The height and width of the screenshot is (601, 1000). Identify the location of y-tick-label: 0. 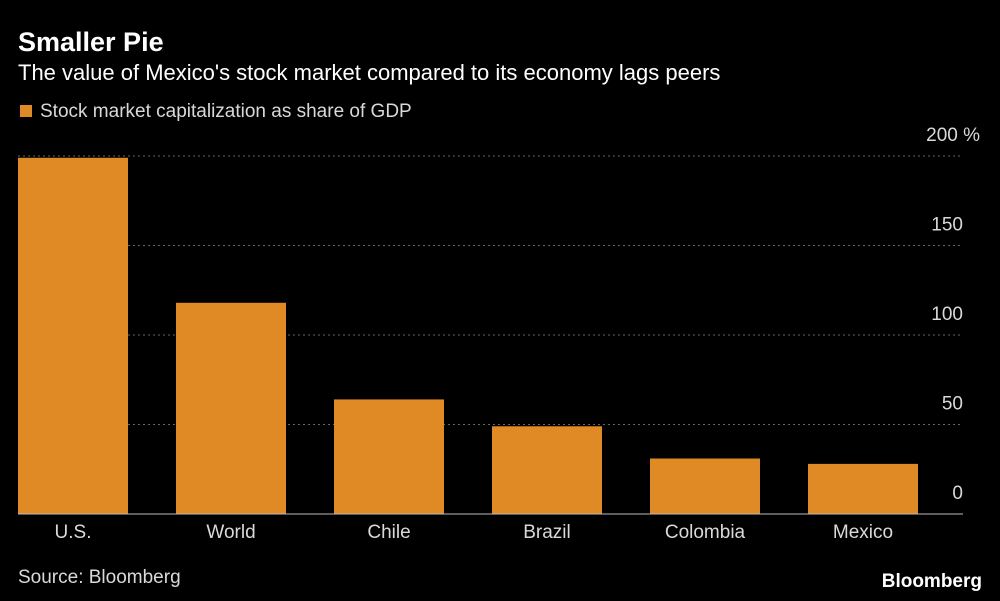
(957, 493).